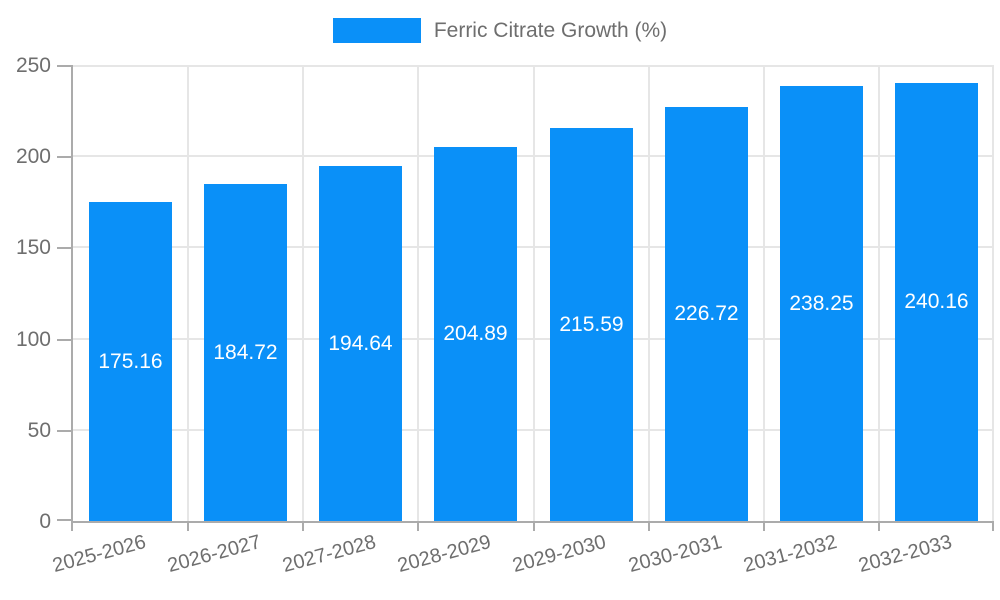  Describe the element at coordinates (214, 554) in the screenshot. I see `x-axis-tick-label: 2026-2027` at that location.